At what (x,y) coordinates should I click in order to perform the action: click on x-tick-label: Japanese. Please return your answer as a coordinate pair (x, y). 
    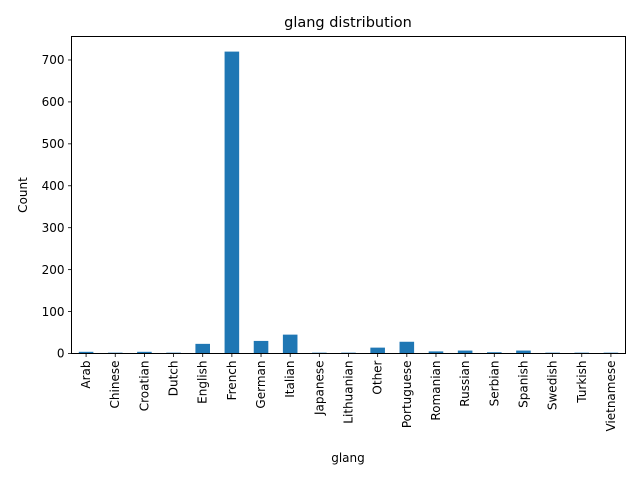
    Looking at the image, I should click on (319, 389).